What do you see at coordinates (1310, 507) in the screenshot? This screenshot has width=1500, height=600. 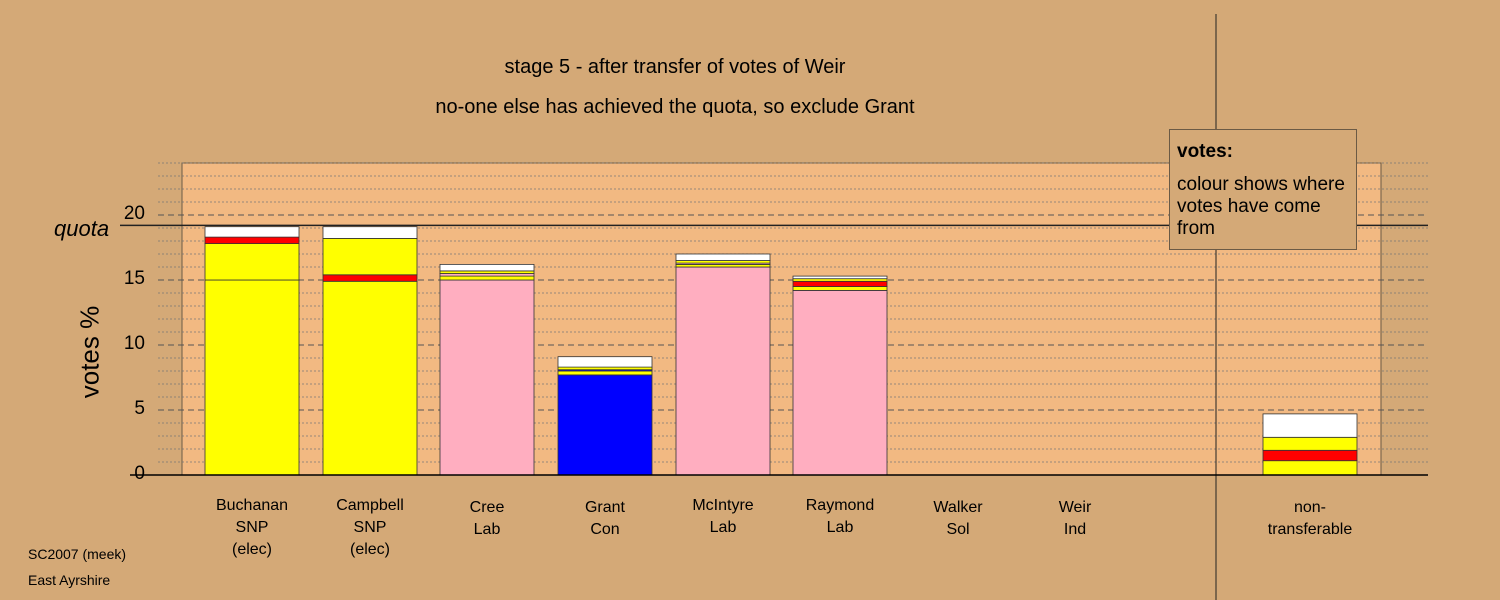 I see `category-name: non-` at bounding box center [1310, 507].